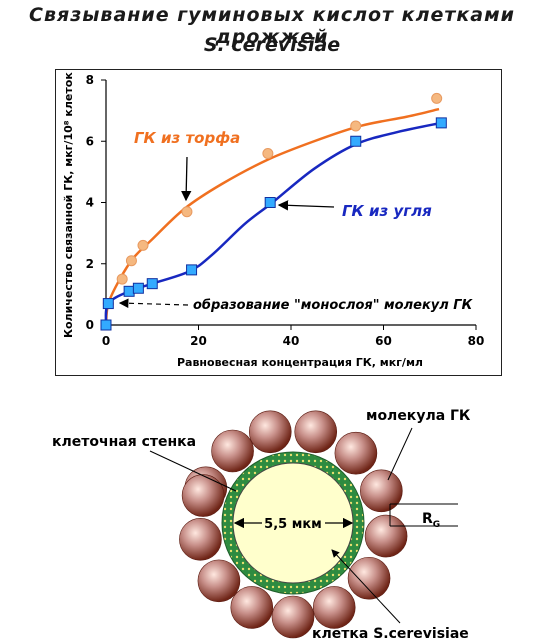  Describe the element at coordinates (90, 264) in the screenshot. I see `y-tick-label: 2` at that location.